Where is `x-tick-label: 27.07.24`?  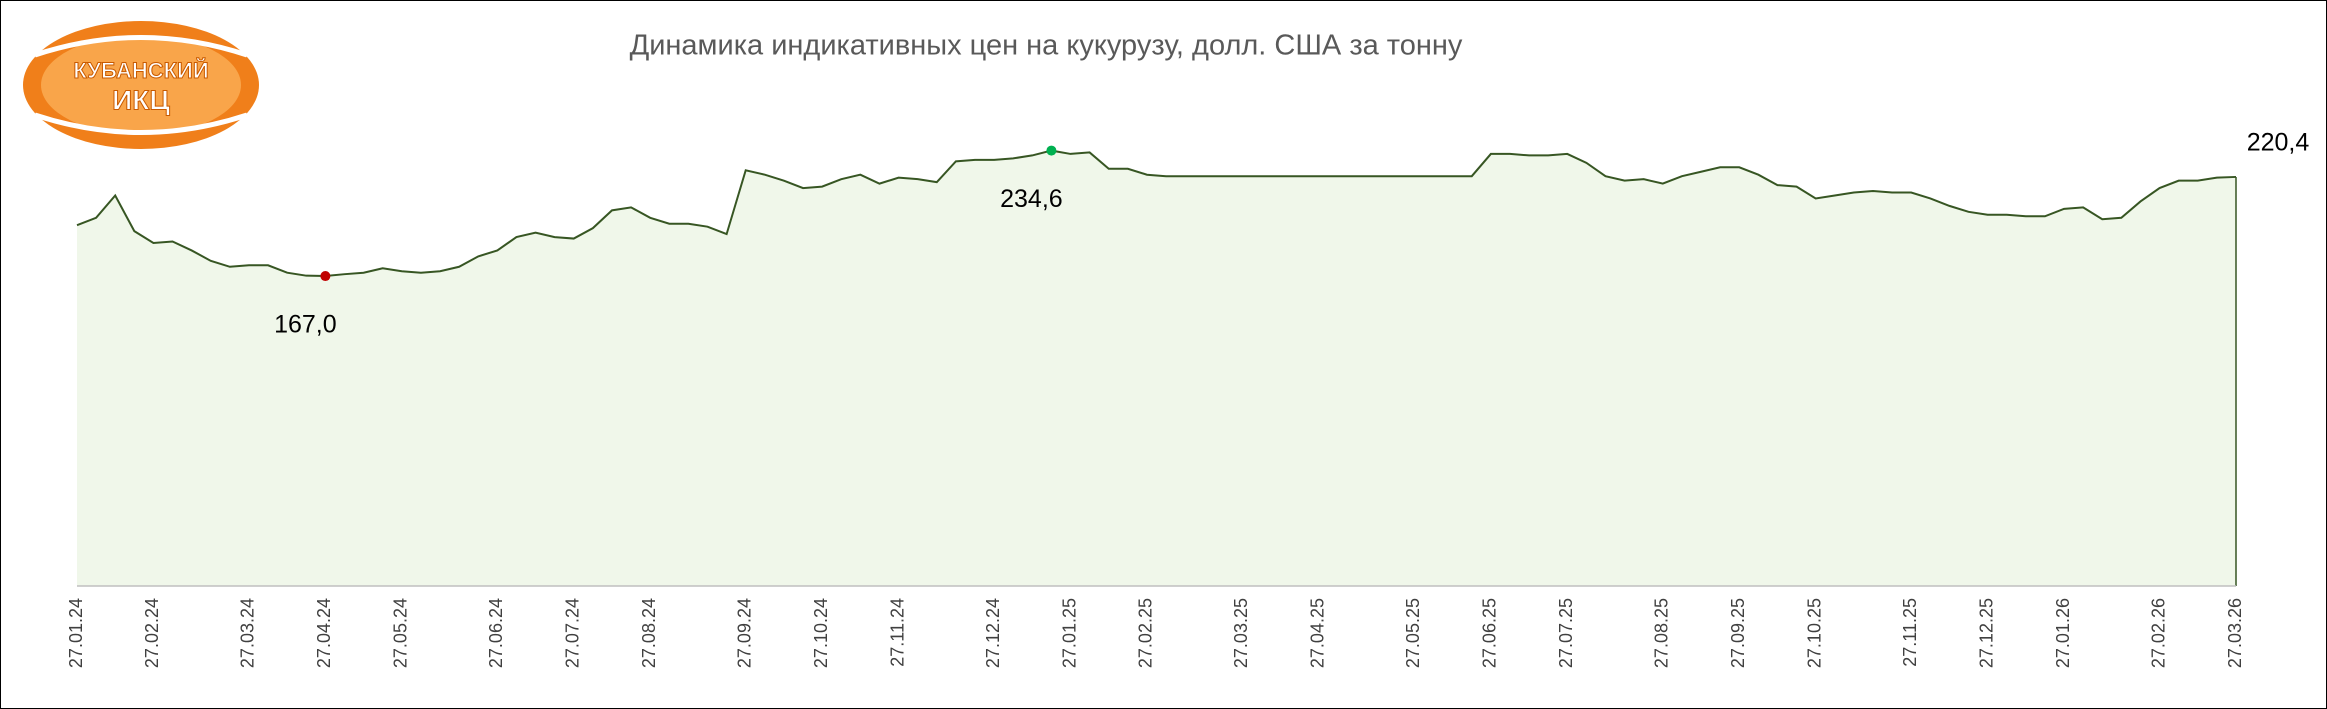
x-tick-label: 27.07.24 is located at coordinates (573, 633).